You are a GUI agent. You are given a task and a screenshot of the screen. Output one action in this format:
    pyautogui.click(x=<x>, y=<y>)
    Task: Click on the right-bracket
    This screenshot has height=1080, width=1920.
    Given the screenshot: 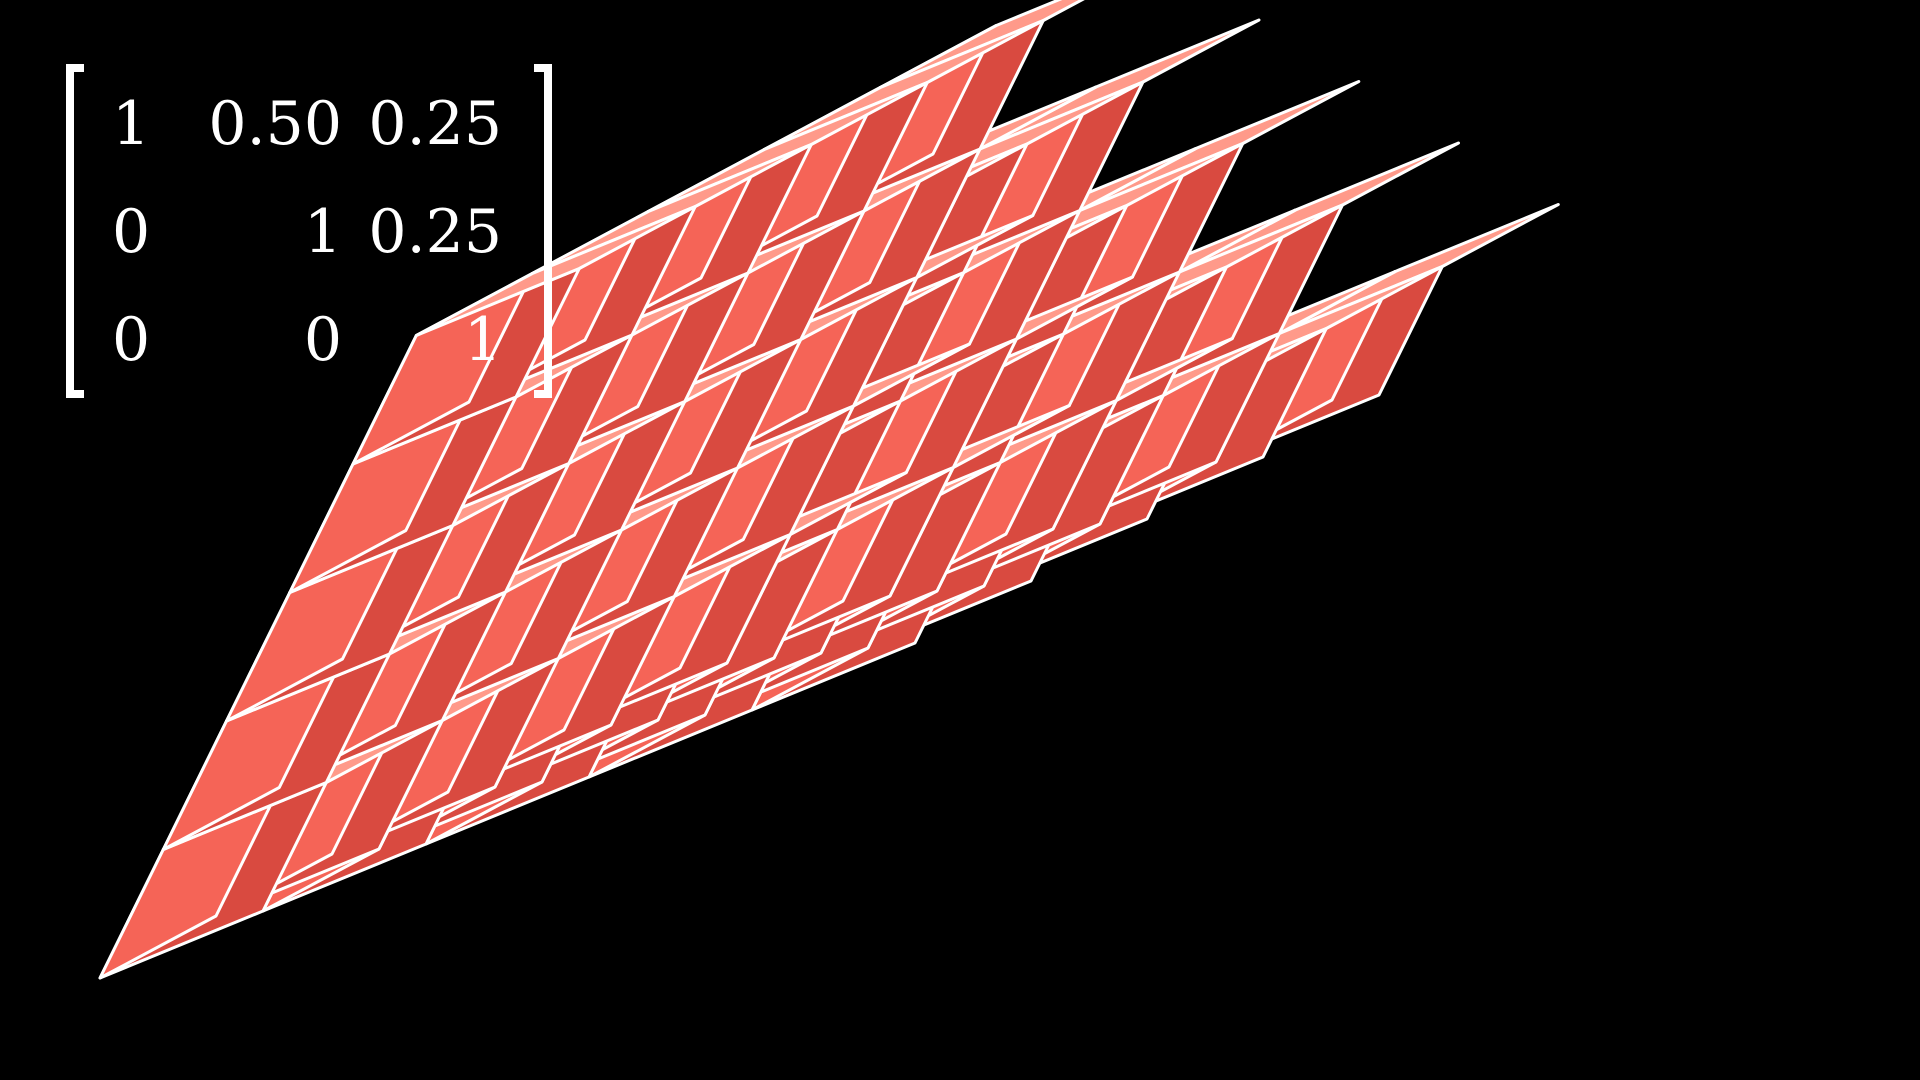 What is the action you would take?
    pyautogui.click(x=543, y=231)
    